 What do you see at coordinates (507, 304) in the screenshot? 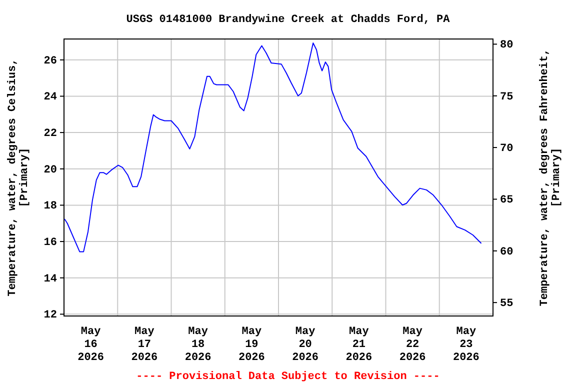
I see `y2-tick-label: 55` at bounding box center [507, 304].